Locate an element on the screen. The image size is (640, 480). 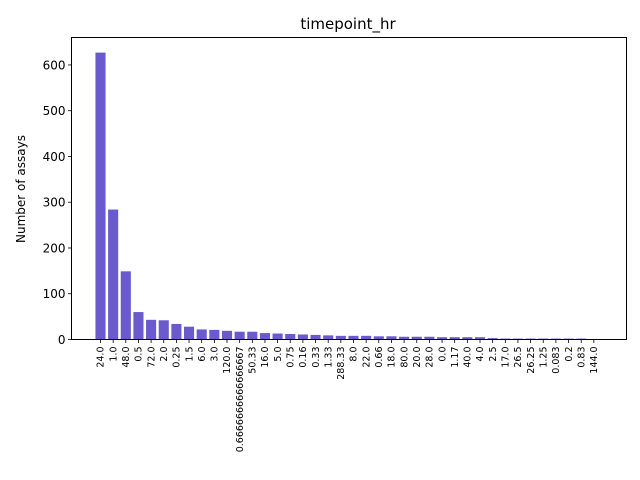
x-tick-label-25: 20.0 is located at coordinates (417, 357).